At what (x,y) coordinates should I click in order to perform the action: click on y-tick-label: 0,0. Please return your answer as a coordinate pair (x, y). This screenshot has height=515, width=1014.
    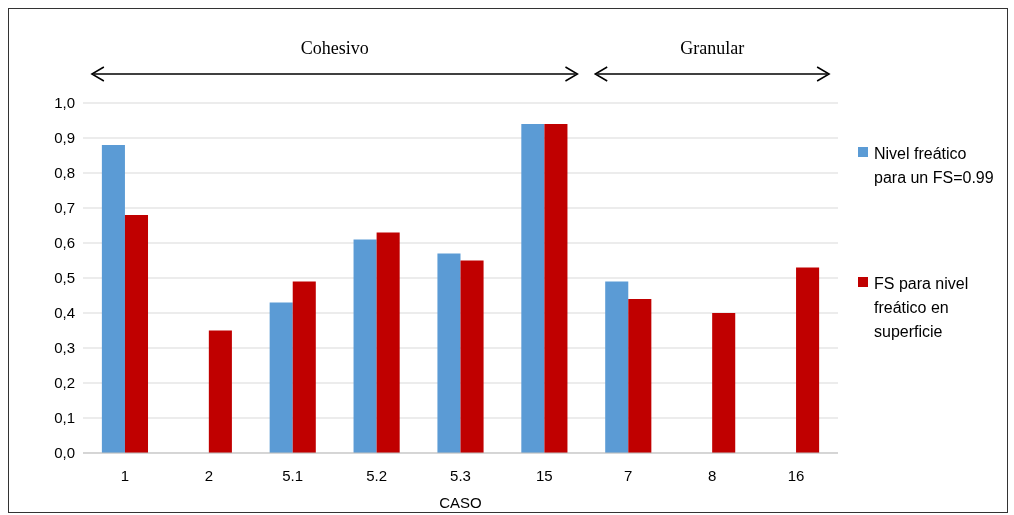
    Looking at the image, I should click on (64, 453).